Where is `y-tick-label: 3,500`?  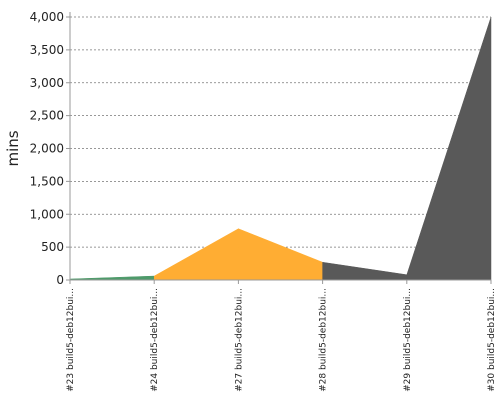
y-tick-label: 3,500 is located at coordinates (47, 50).